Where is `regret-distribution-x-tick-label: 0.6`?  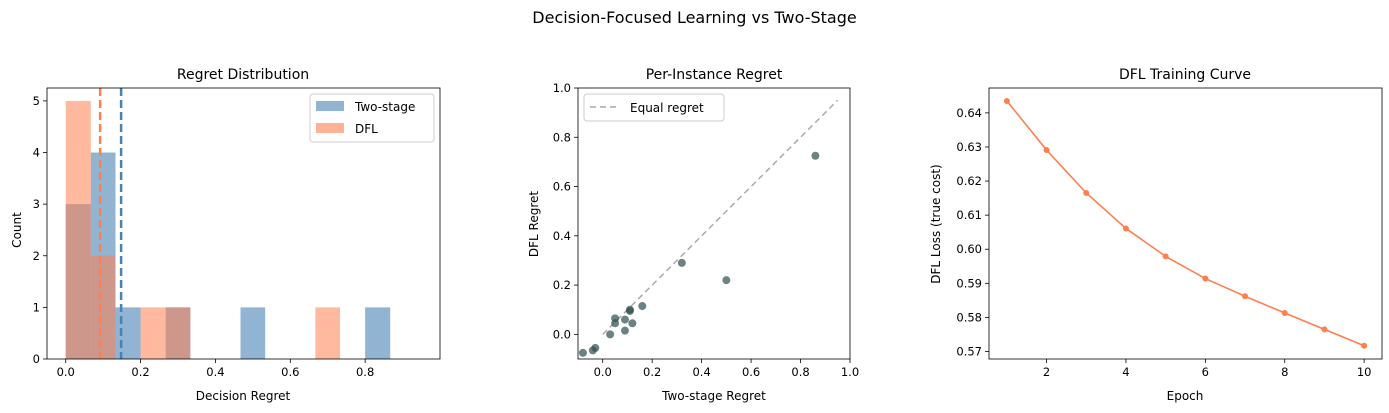 regret-distribution-x-tick-label: 0.6 is located at coordinates (290, 372).